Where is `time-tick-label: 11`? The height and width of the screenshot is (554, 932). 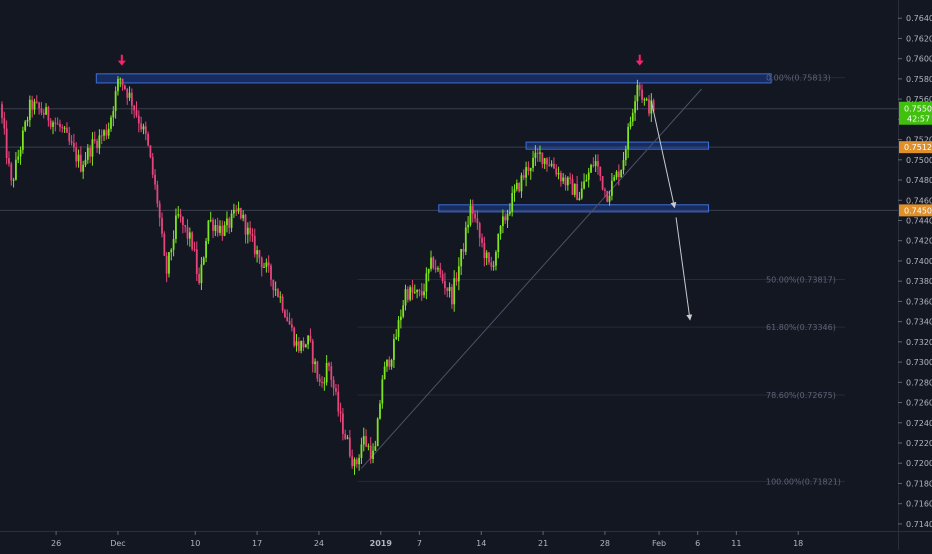
time-tick-label: 11 is located at coordinates (736, 543).